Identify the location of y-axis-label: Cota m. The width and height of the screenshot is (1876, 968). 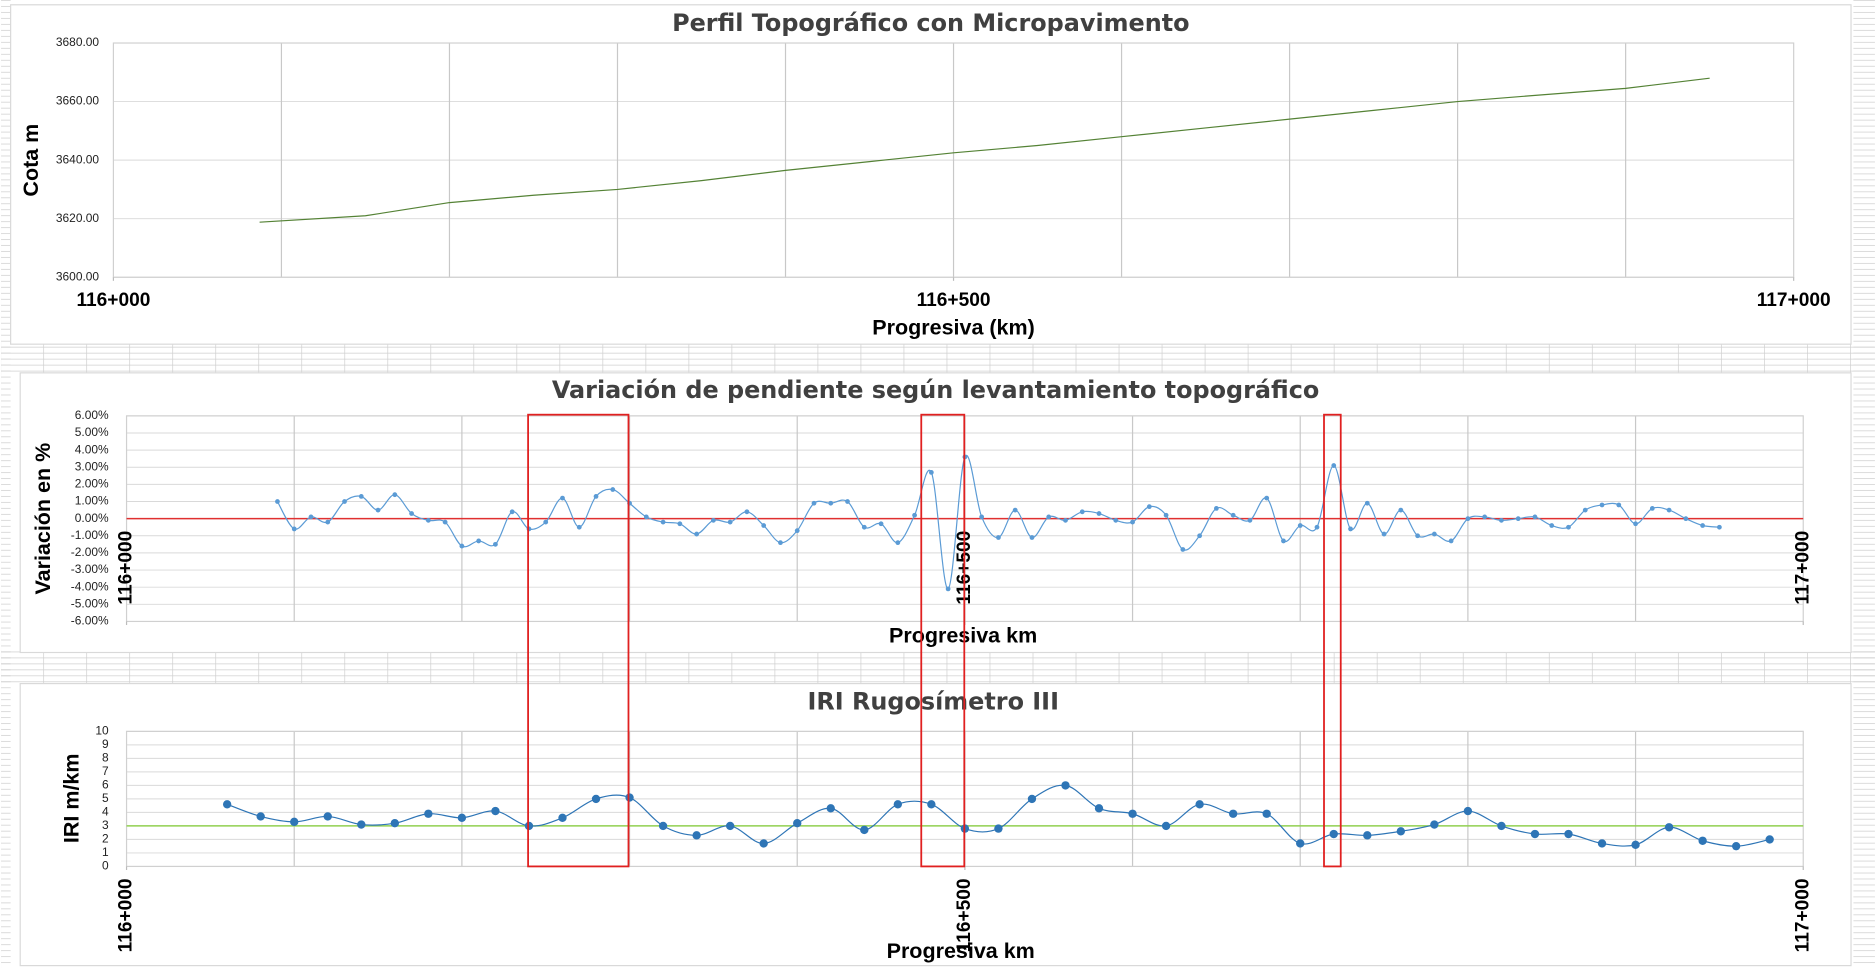
(31, 160).